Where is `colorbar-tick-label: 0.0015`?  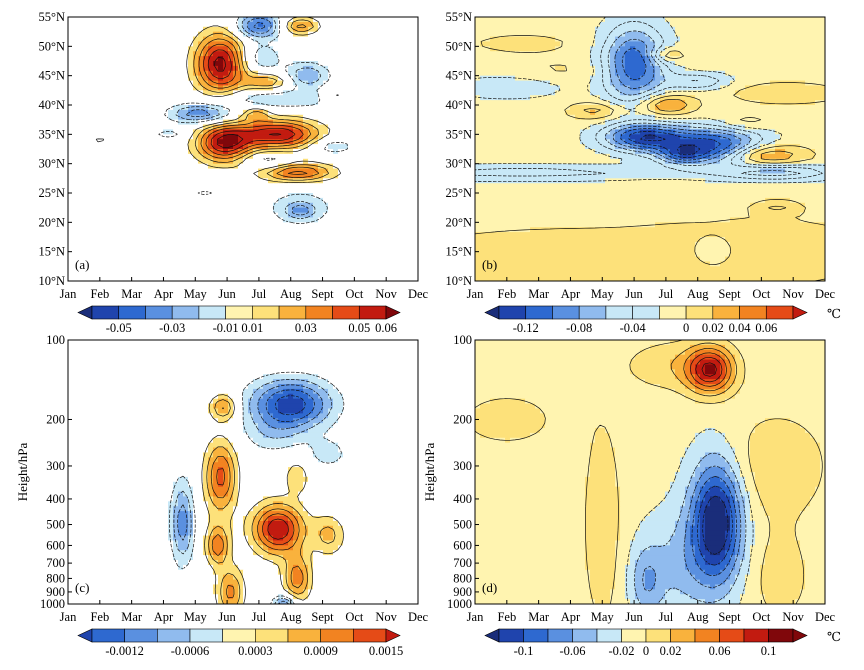 colorbar-tick-label: 0.0015 is located at coordinates (386, 651).